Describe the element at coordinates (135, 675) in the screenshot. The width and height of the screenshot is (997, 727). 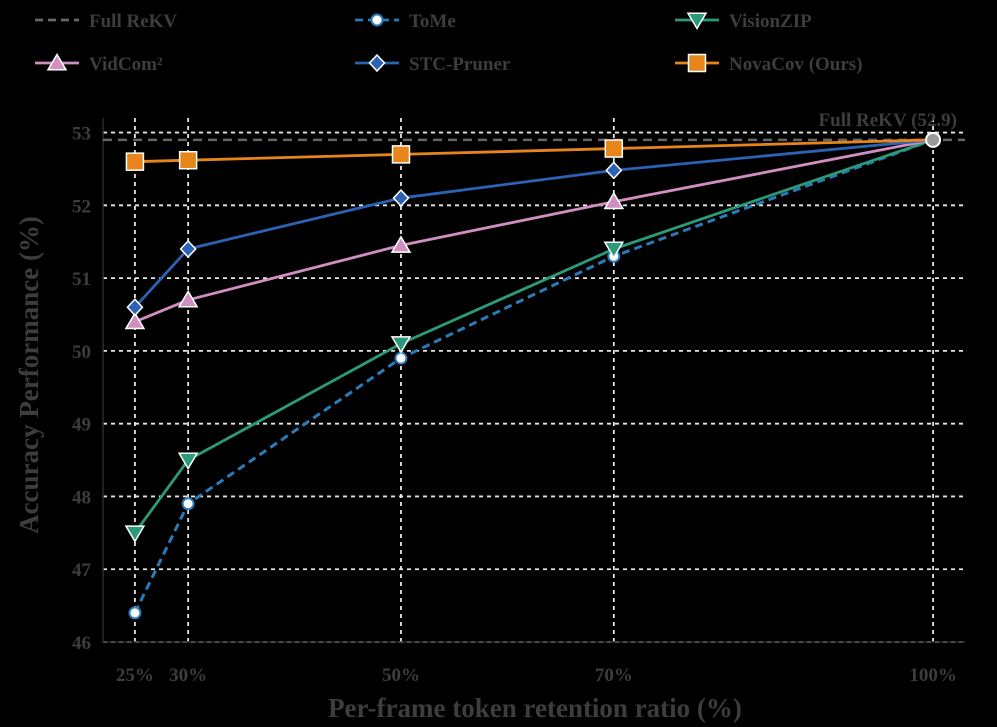
I see `x-tick-label: 25%` at that location.